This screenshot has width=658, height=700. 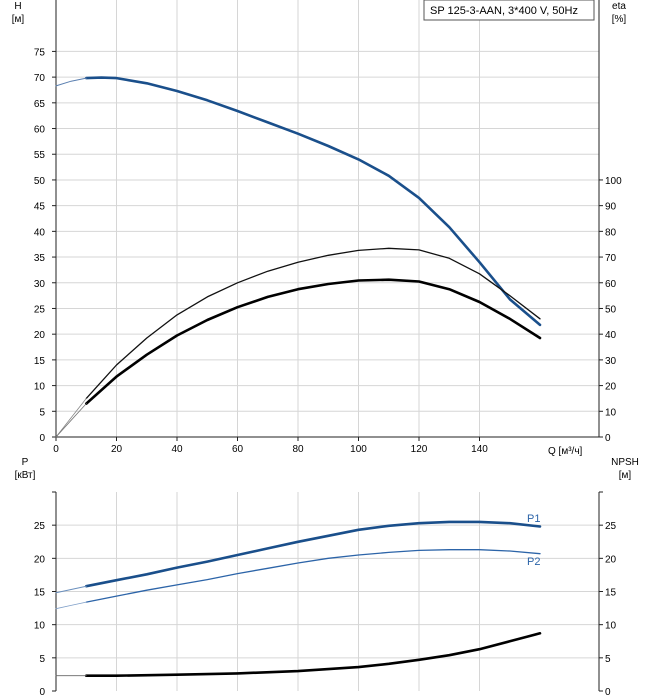 What do you see at coordinates (40, 335) in the screenshot?
I see `top-left-tick-label: 20` at bounding box center [40, 335].